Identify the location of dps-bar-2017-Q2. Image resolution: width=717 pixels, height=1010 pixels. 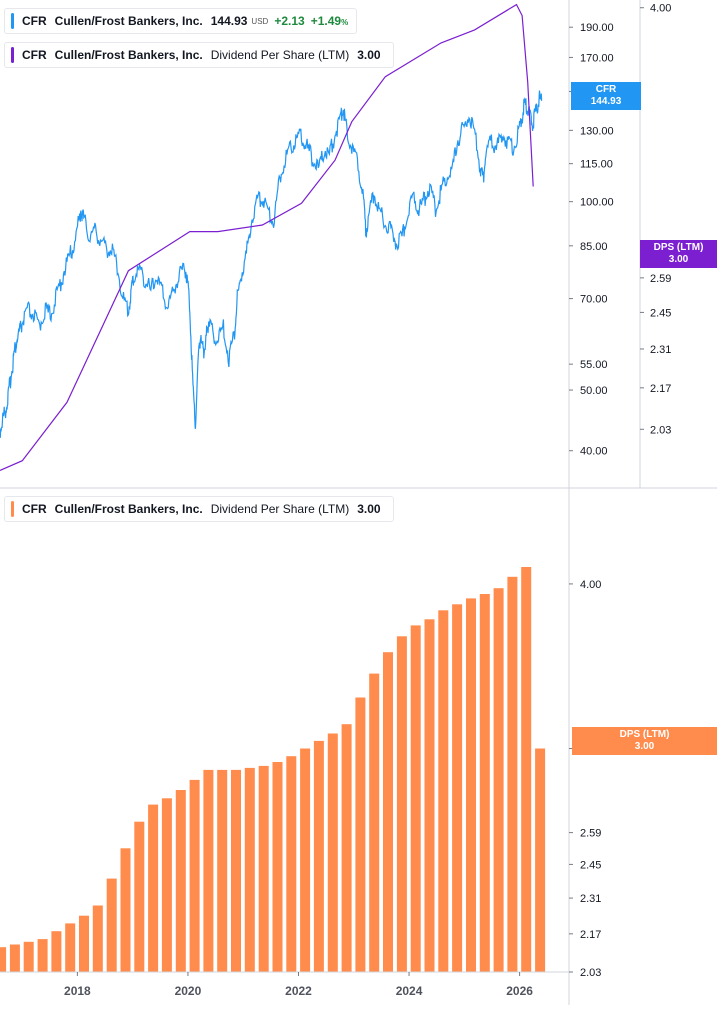
(42, 955).